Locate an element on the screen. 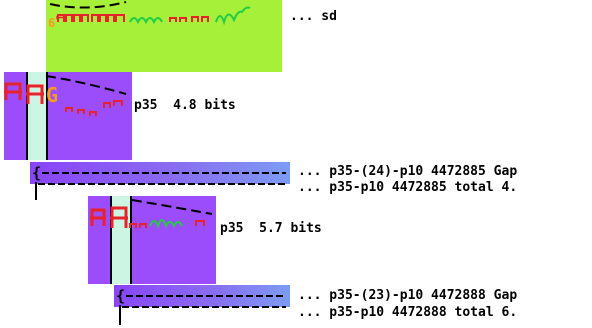 The height and width of the screenshot is (328, 592). svg-text: 6 is located at coordinates (51, 23).